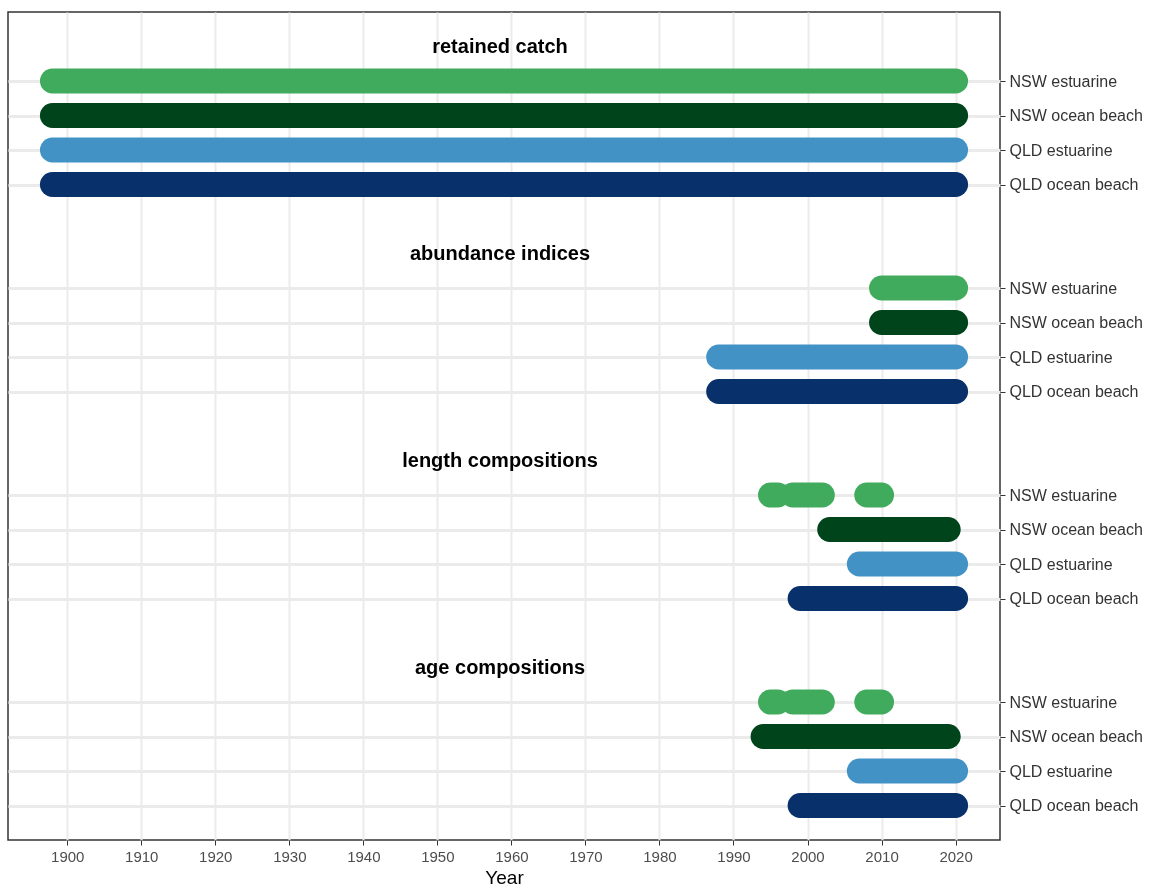 The image size is (1171, 890). I want to click on x-tick-label: 2000, so click(808, 856).